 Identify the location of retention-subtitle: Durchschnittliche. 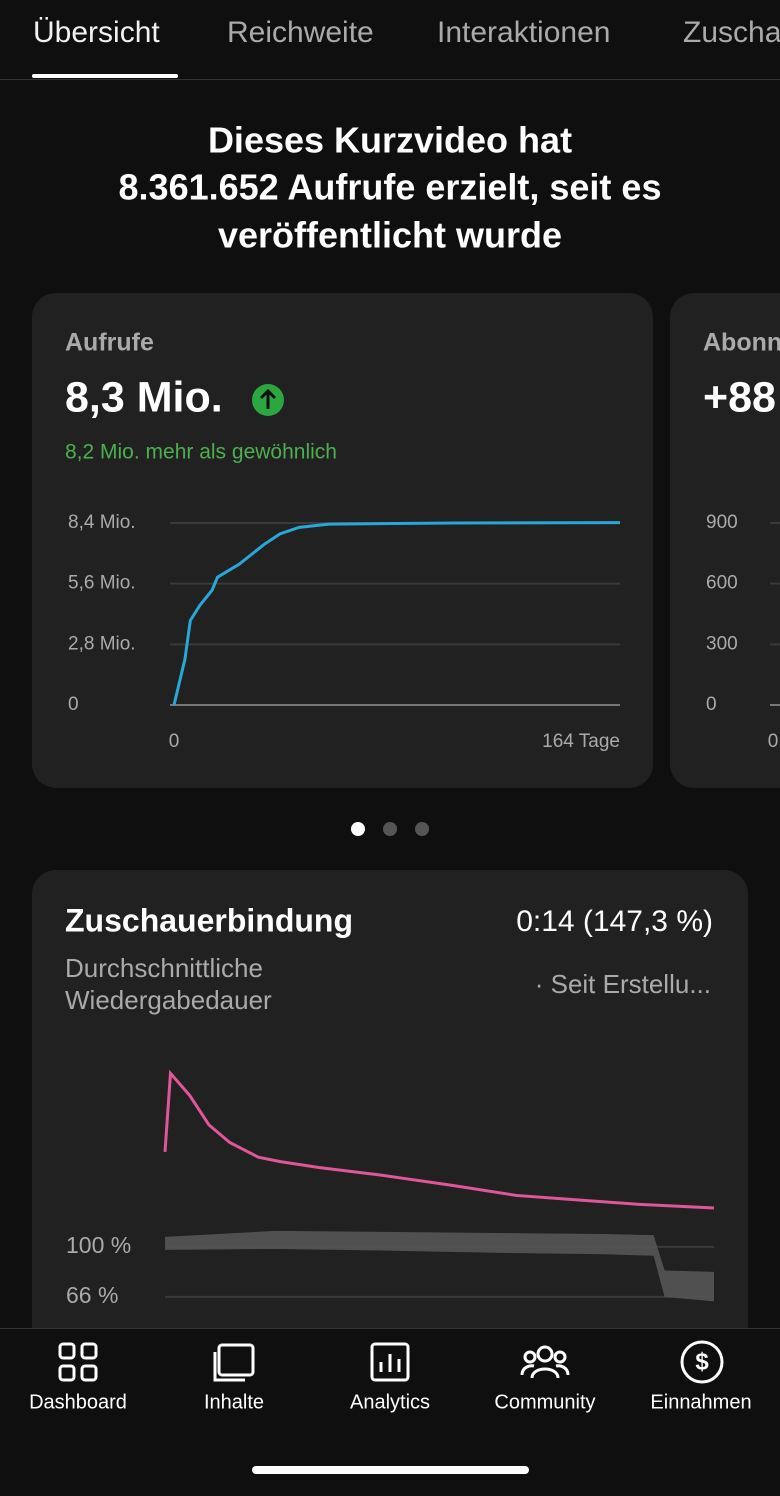
(164, 968).